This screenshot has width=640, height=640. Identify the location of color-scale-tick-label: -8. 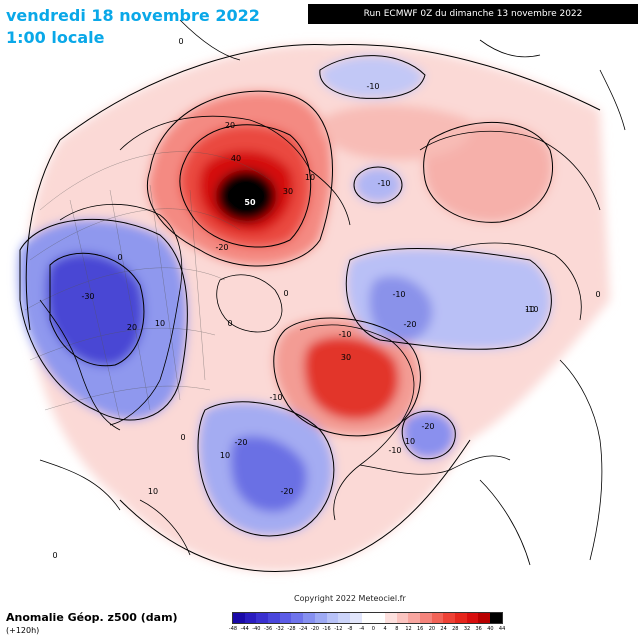
(350, 629).